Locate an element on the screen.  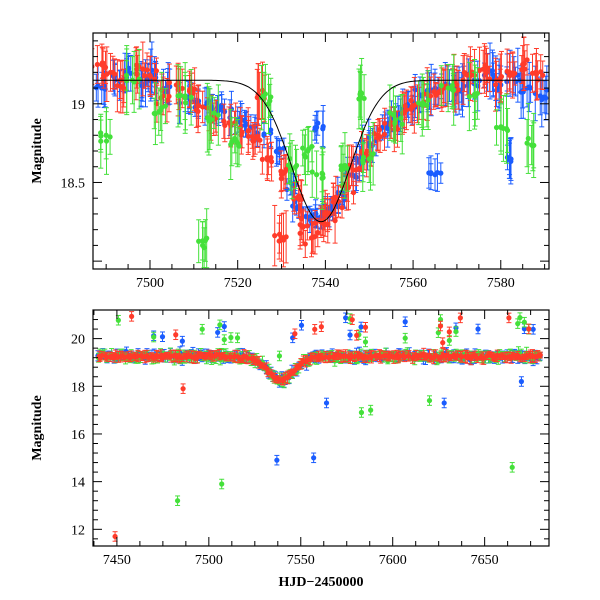
x-tick-label: 7560 is located at coordinates (413, 283).